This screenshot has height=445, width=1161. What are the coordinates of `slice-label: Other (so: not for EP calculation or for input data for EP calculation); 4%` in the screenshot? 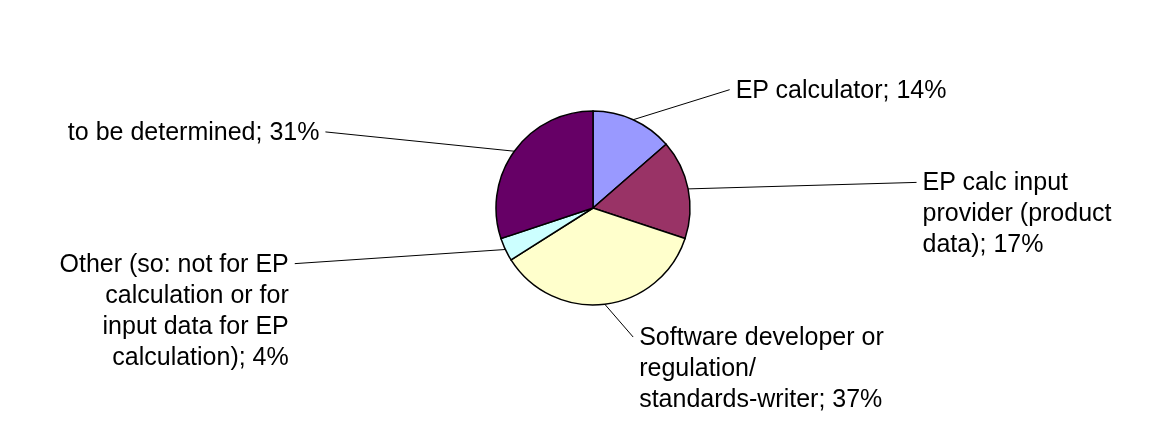 It's located at (174, 309).